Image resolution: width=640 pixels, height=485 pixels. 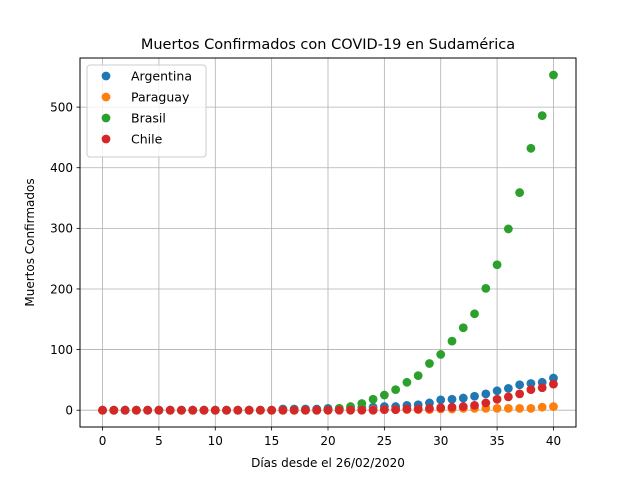 What do you see at coordinates (553, 441) in the screenshot?
I see `x-tick-label: 40` at bounding box center [553, 441].